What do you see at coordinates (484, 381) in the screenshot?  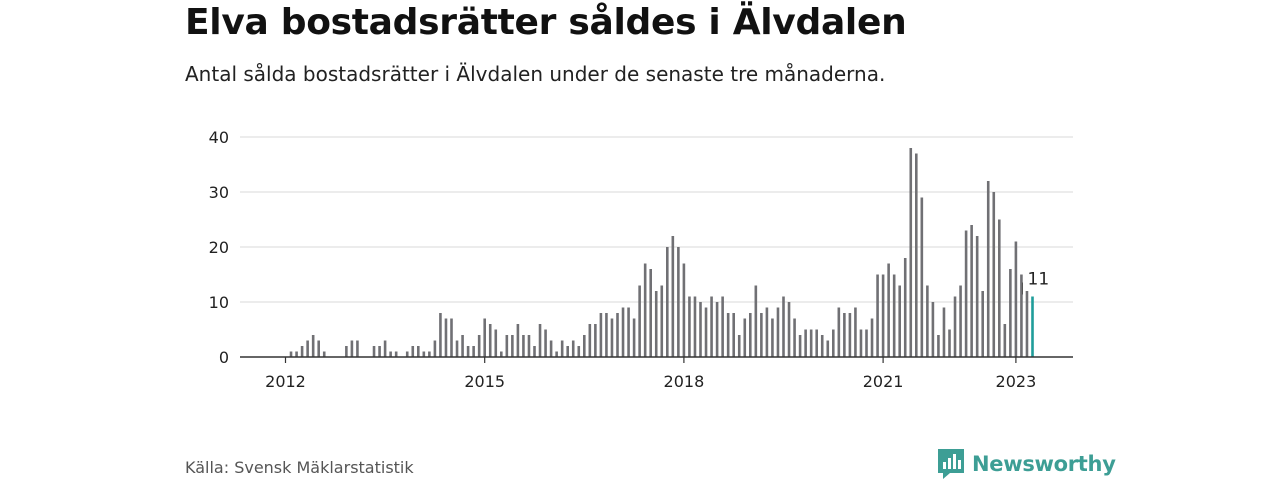 I see `x-tick-label: 2015` at bounding box center [484, 381].